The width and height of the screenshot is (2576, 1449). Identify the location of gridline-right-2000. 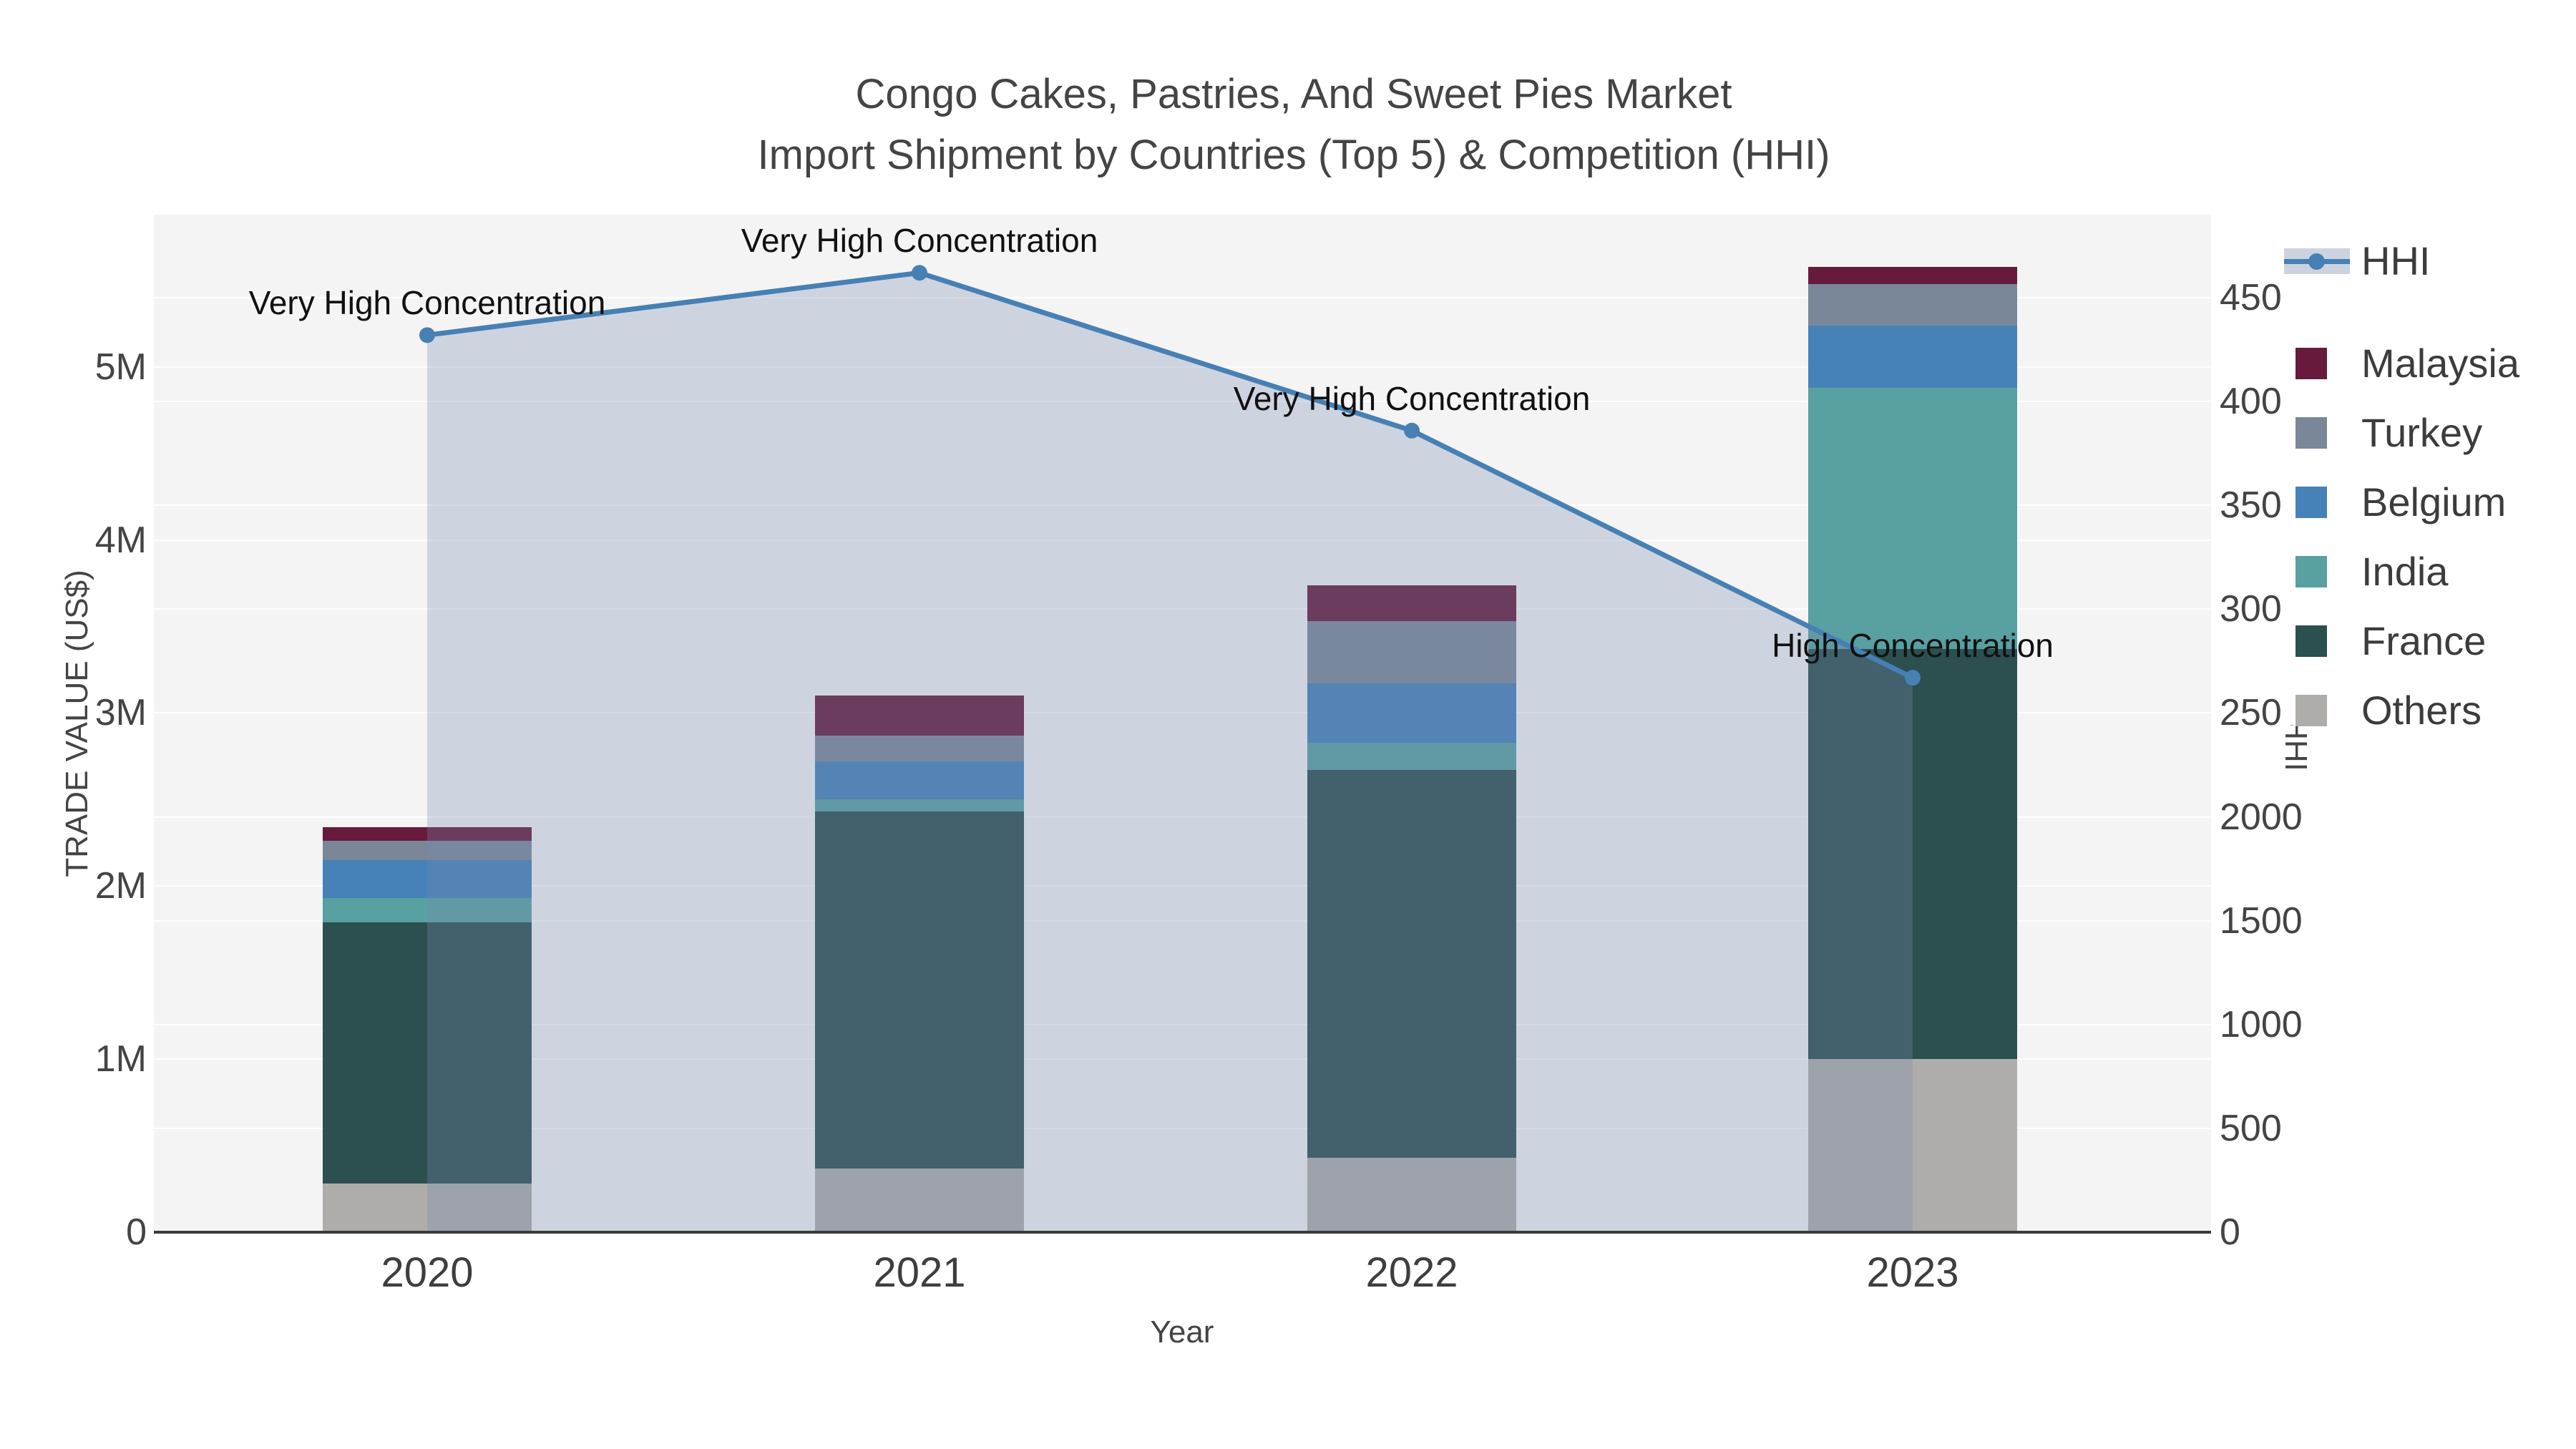
(1182, 817).